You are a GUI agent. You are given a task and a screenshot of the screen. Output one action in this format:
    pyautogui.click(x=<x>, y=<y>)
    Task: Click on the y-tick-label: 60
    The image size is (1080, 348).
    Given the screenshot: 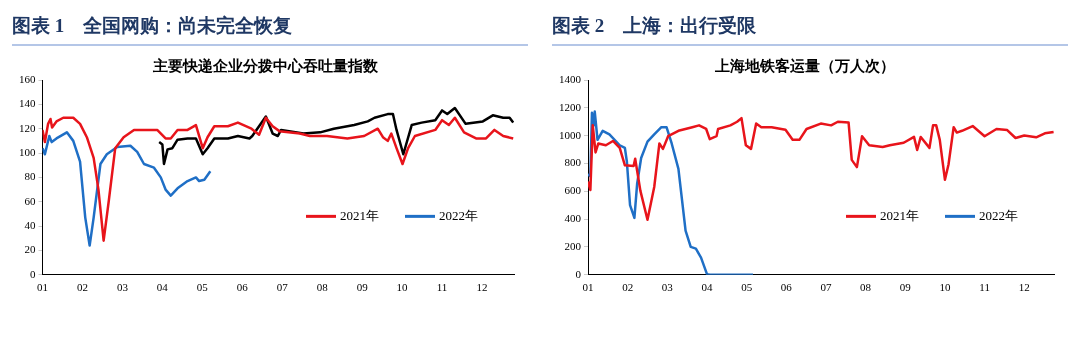 What is the action you would take?
    pyautogui.click(x=30, y=200)
    